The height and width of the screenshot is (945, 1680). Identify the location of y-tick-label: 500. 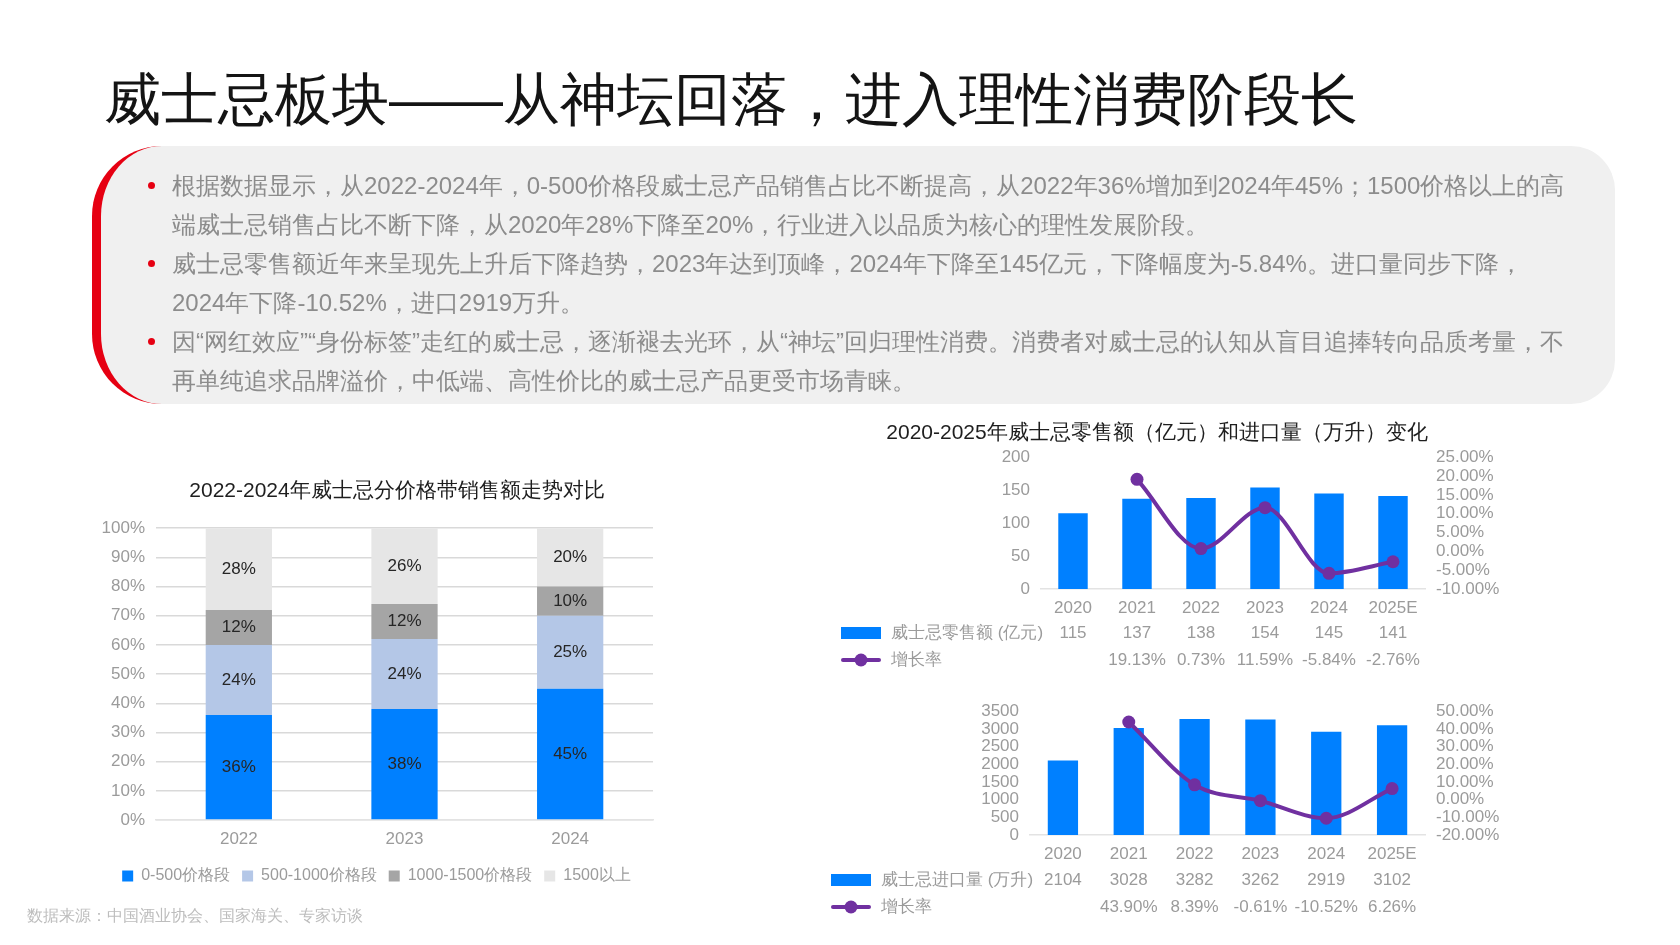
(1004, 816).